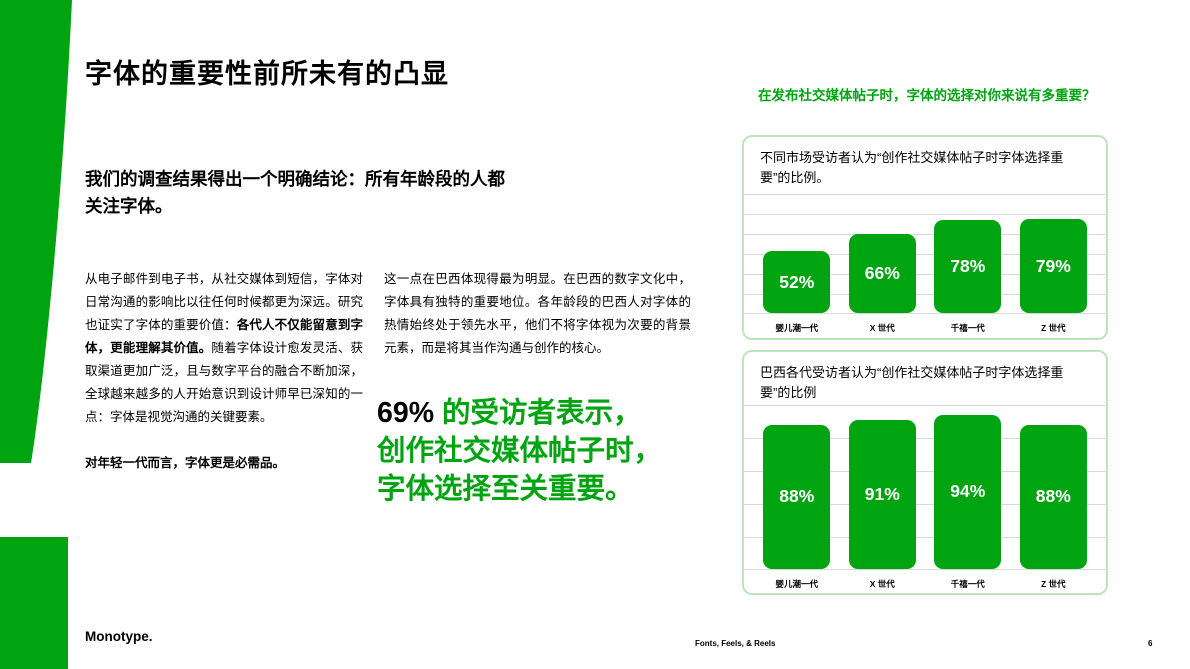 Image resolution: width=1190 pixels, height=669 pixels. I want to click on bar-column: 91%, so click(883, 487).